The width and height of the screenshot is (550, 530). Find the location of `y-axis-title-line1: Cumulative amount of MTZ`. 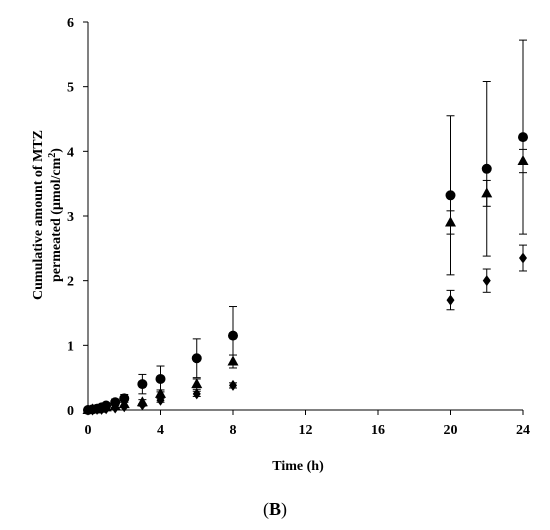

y-axis-title-line1: Cumulative amount of MTZ is located at coordinates (38, 215).